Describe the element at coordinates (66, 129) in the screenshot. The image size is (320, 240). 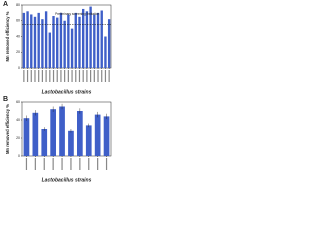
I see `plot-frame` at that location.